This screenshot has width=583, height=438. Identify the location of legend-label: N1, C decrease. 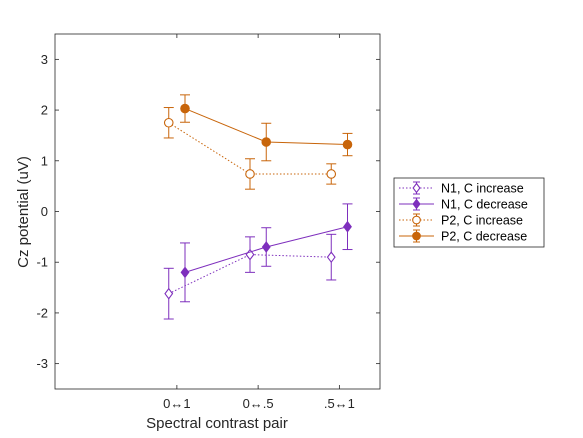
(484, 205).